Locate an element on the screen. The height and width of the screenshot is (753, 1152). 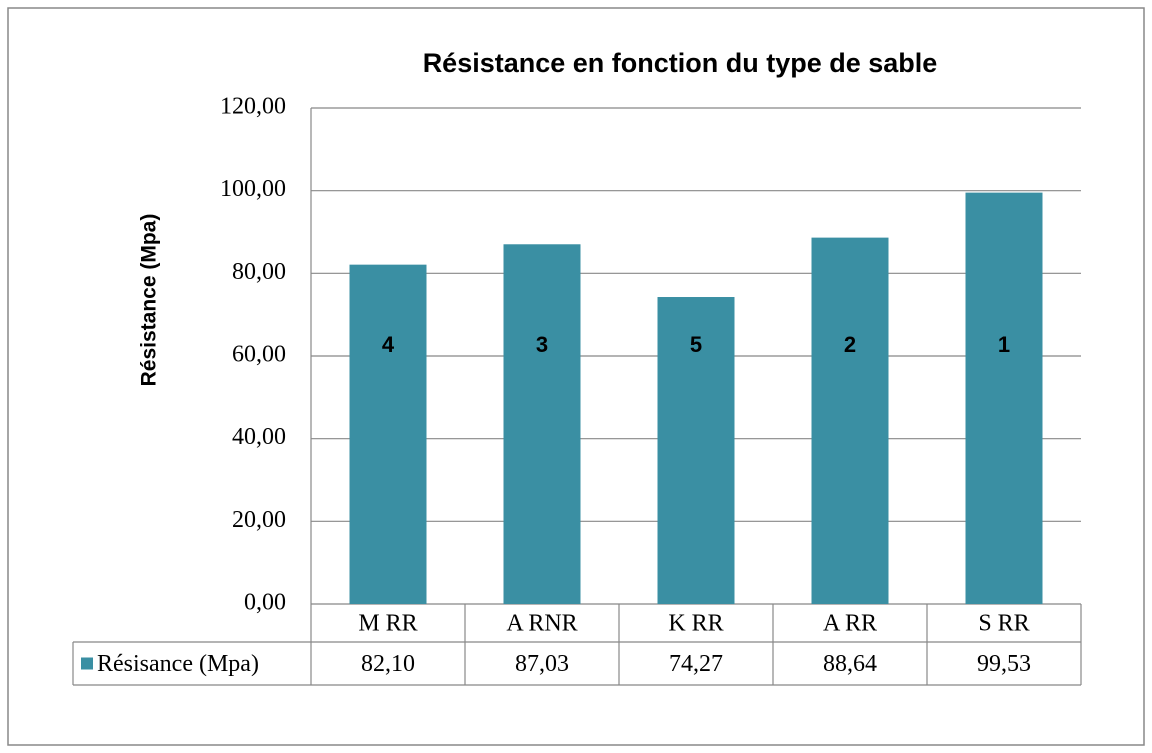
table-value: 74,27 is located at coordinates (696, 664).